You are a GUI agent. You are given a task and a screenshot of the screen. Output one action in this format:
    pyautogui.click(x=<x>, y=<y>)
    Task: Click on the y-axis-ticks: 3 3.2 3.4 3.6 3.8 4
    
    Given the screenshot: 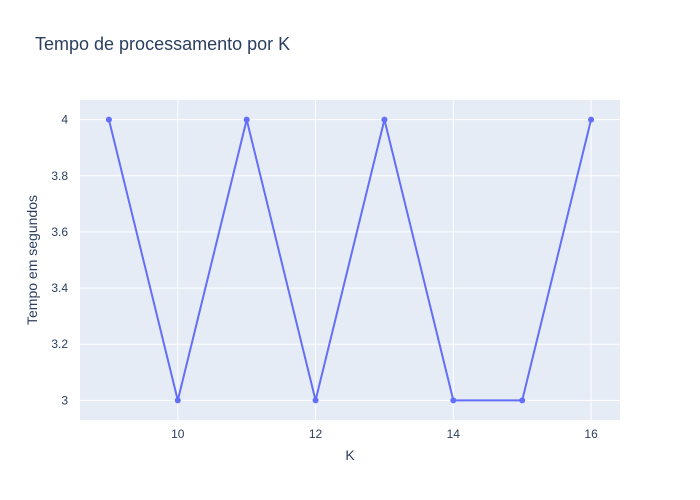 What is the action you would take?
    pyautogui.click(x=59, y=260)
    